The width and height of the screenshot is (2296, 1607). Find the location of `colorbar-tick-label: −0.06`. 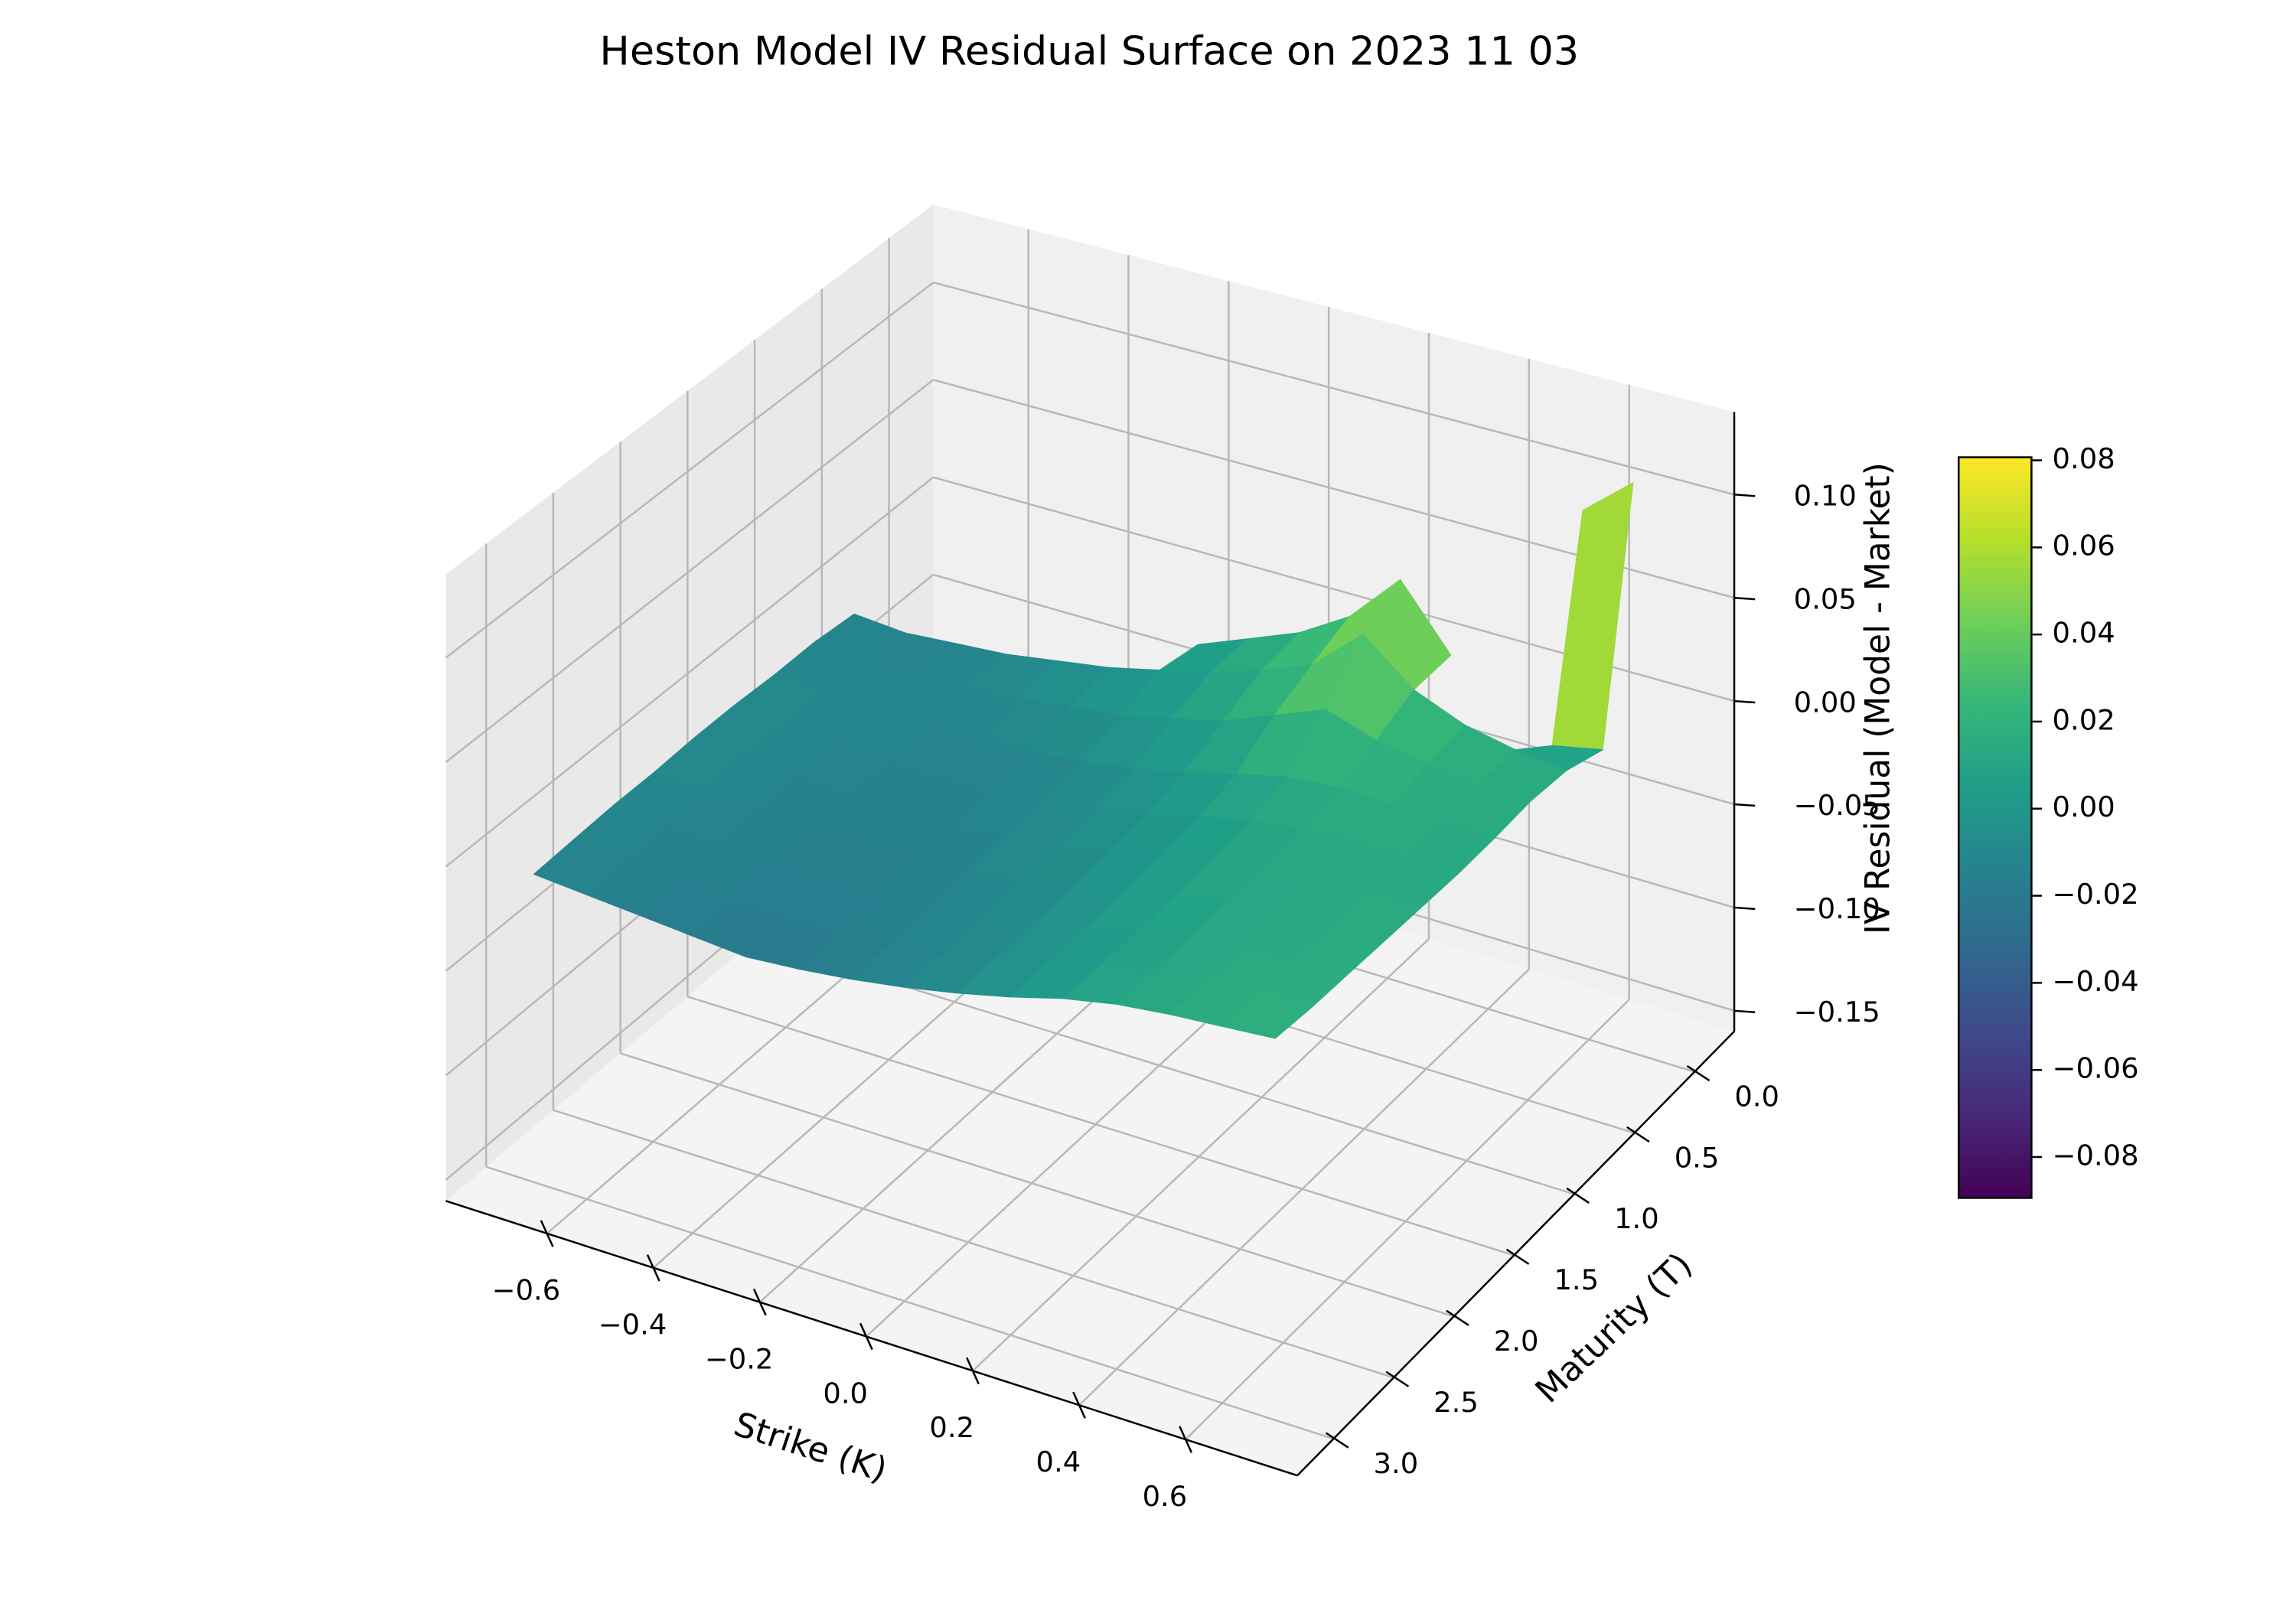

colorbar-tick-label: −0.06 is located at coordinates (2096, 1068).